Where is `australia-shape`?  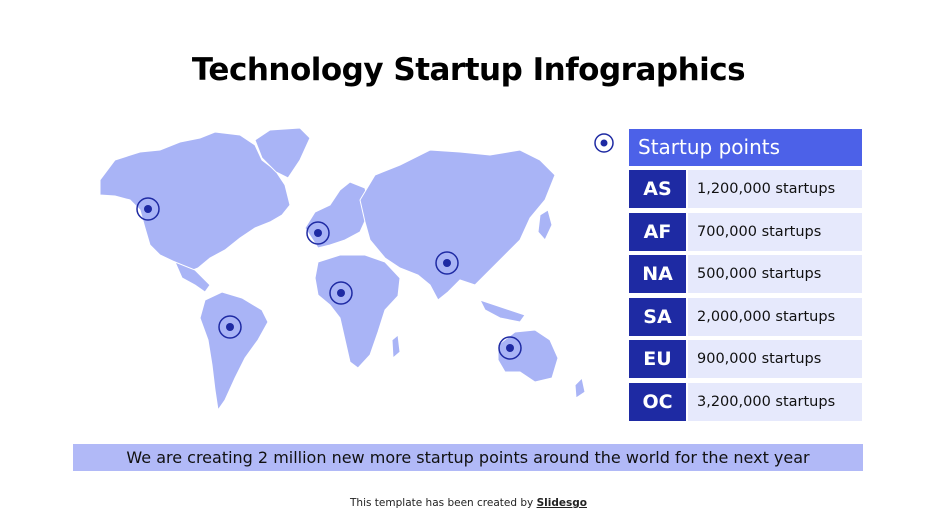 australia-shape is located at coordinates (528, 356).